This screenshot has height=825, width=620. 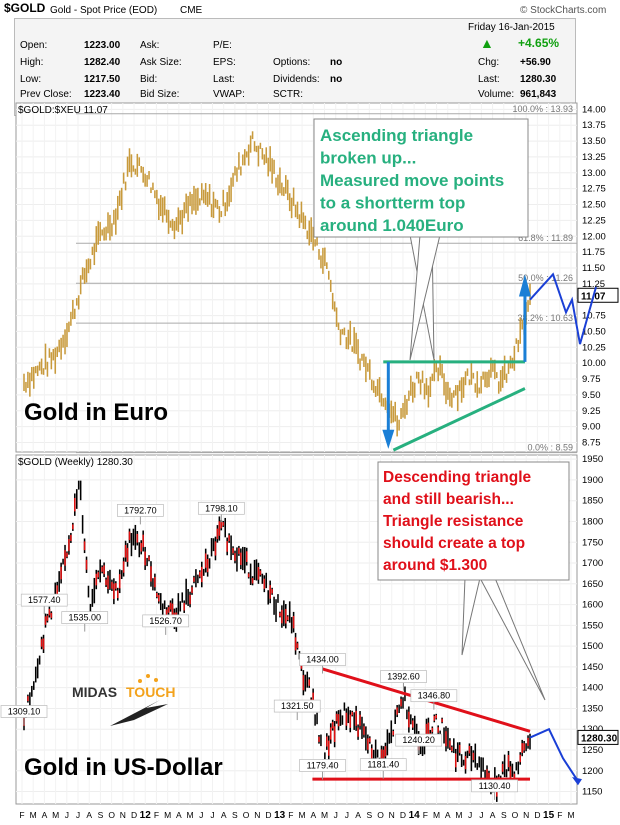 I want to click on quote-label: Dividends:, so click(x=296, y=79).